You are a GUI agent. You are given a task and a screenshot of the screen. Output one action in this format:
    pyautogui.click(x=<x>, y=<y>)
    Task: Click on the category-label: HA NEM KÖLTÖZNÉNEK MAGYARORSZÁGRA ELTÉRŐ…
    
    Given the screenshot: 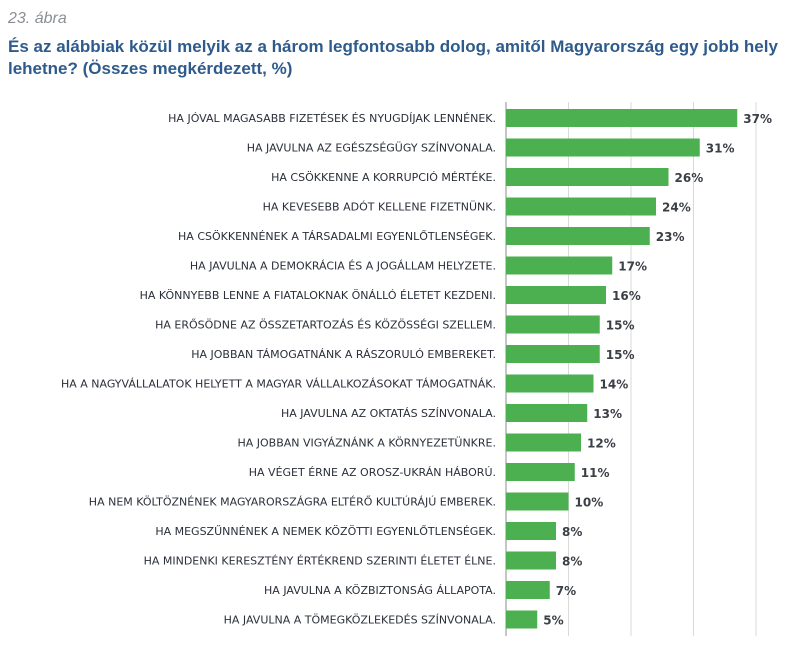 What is the action you would take?
    pyautogui.click(x=292, y=502)
    